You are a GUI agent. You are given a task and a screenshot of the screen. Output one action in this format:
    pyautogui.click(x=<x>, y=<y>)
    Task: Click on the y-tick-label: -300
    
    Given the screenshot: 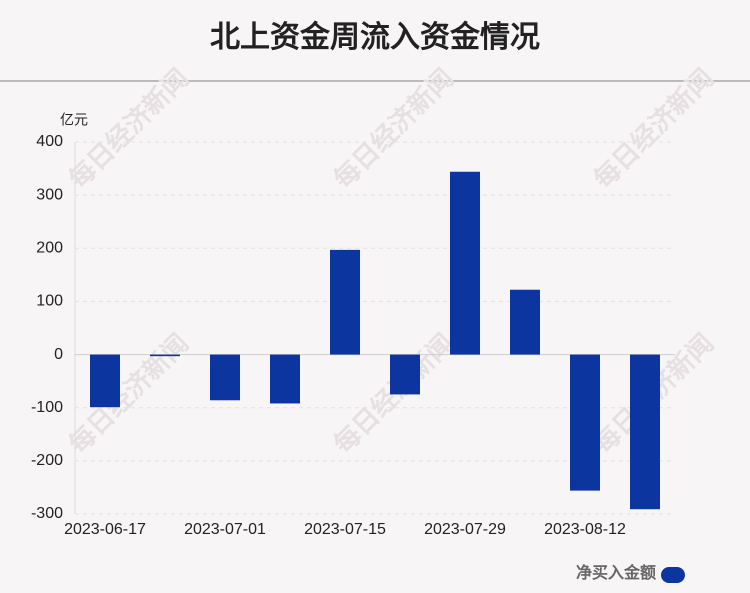 What is the action you would take?
    pyautogui.click(x=47, y=513)
    